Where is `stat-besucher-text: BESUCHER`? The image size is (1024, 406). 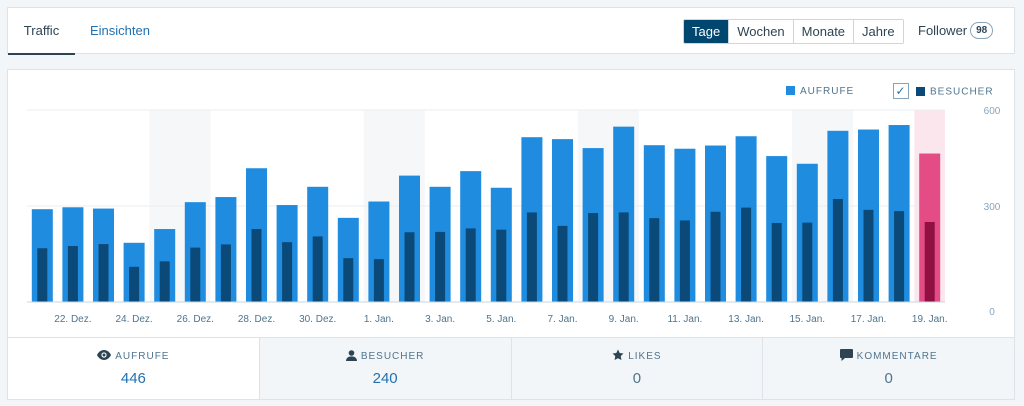 stat-besucher-text: BESUCHER is located at coordinates (392, 356).